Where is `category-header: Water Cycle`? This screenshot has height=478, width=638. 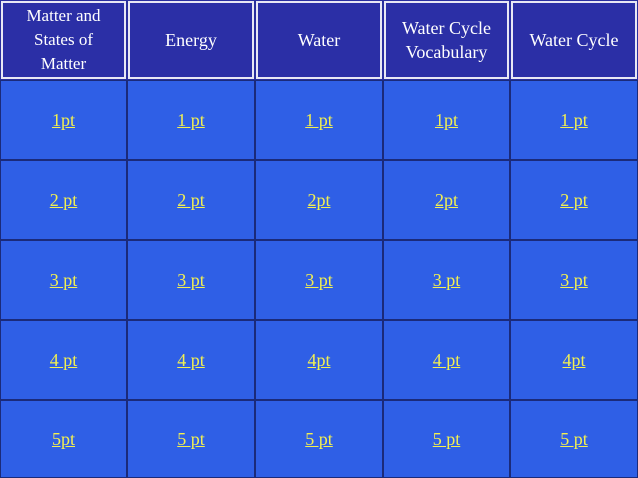 category-header: Water Cycle is located at coordinates (574, 40).